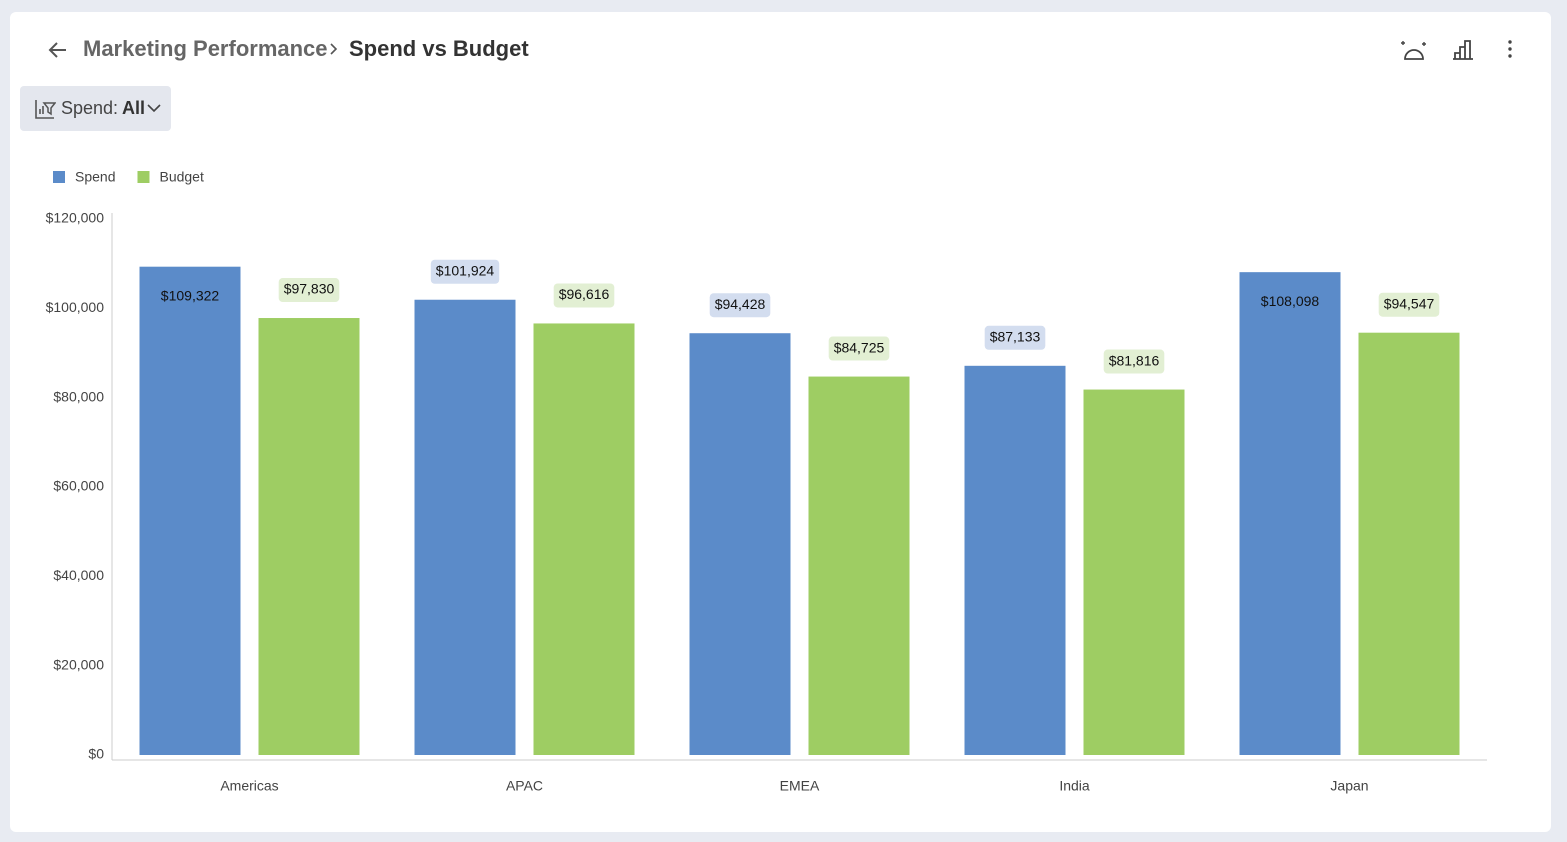 The image size is (1567, 842). Describe the element at coordinates (1414, 51) in the screenshot. I see `insights-button` at that location.